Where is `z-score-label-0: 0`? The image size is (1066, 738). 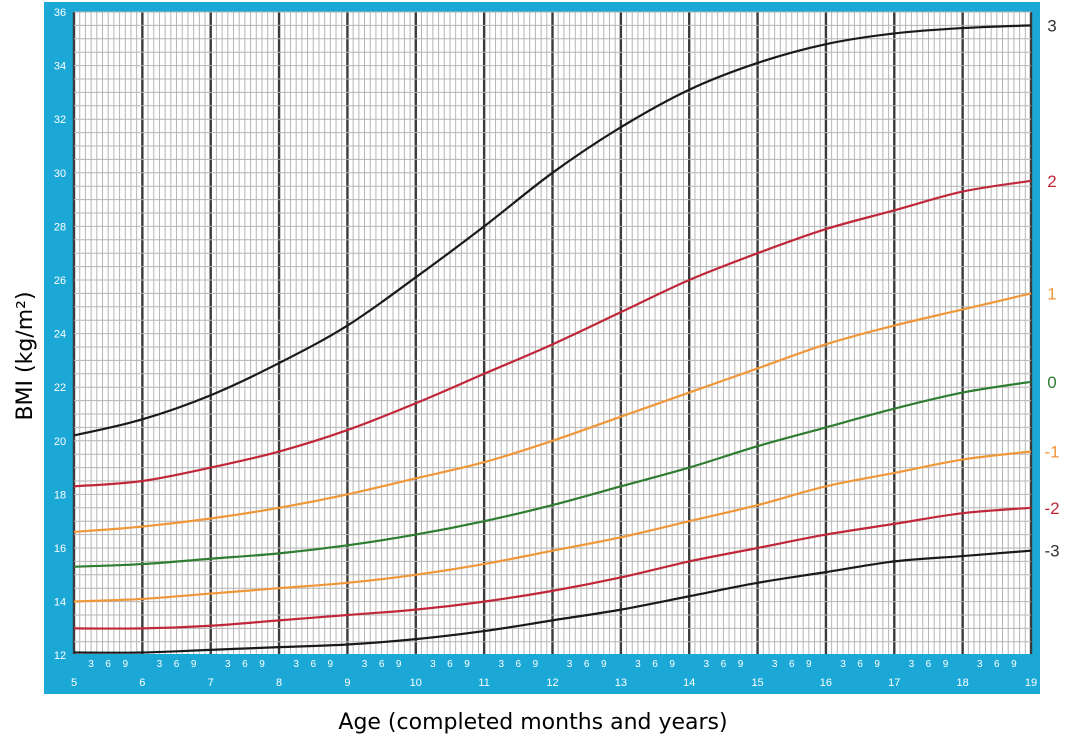 z-score-label-0: 0 is located at coordinates (1051, 382).